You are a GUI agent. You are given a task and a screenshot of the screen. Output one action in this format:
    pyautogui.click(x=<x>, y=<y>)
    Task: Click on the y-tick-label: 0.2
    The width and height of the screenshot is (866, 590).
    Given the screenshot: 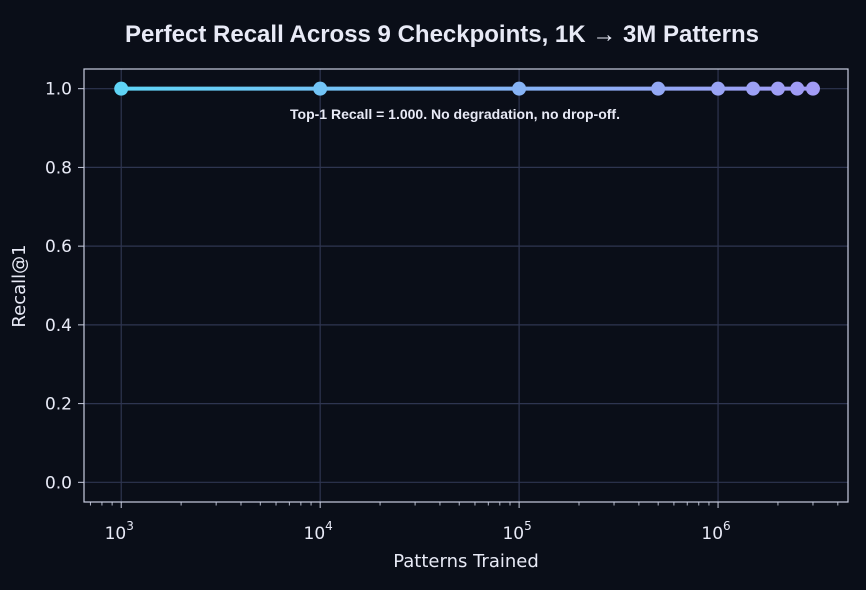 What is the action you would take?
    pyautogui.click(x=58, y=405)
    